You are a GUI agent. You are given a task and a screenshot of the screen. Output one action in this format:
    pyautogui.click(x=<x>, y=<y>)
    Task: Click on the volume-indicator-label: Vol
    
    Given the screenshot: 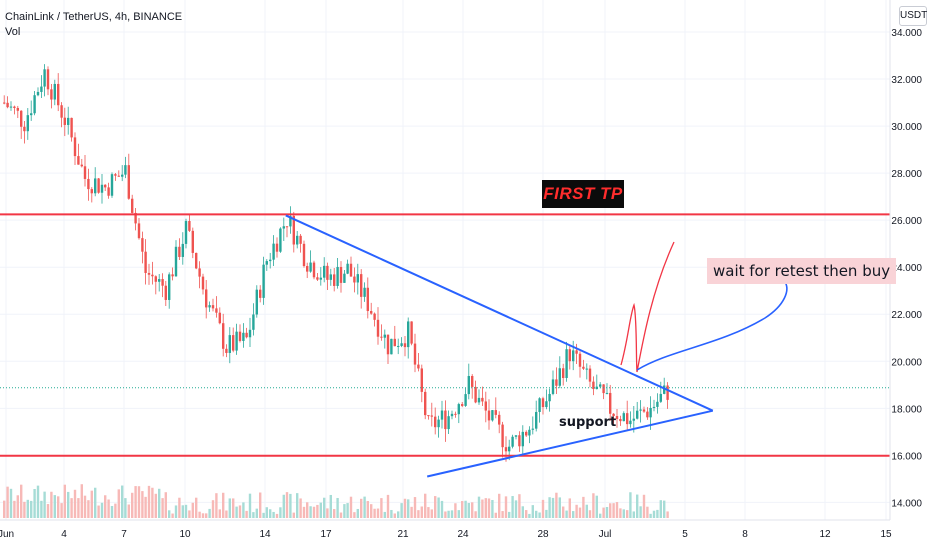 What is the action you would take?
    pyautogui.click(x=13, y=32)
    